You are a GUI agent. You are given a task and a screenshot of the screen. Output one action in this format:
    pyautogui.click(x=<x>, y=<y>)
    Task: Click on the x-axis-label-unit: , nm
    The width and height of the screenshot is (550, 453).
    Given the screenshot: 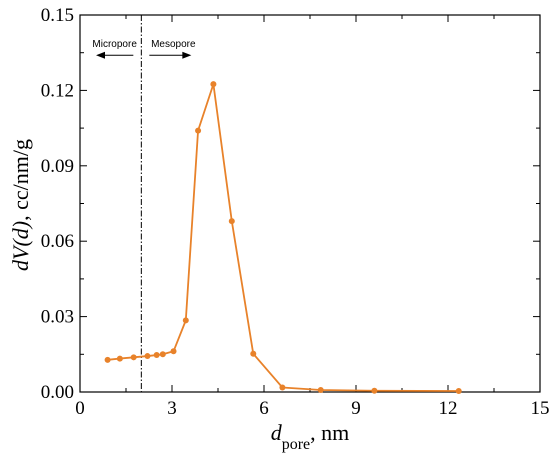 What is the action you would take?
    pyautogui.click(x=329, y=432)
    